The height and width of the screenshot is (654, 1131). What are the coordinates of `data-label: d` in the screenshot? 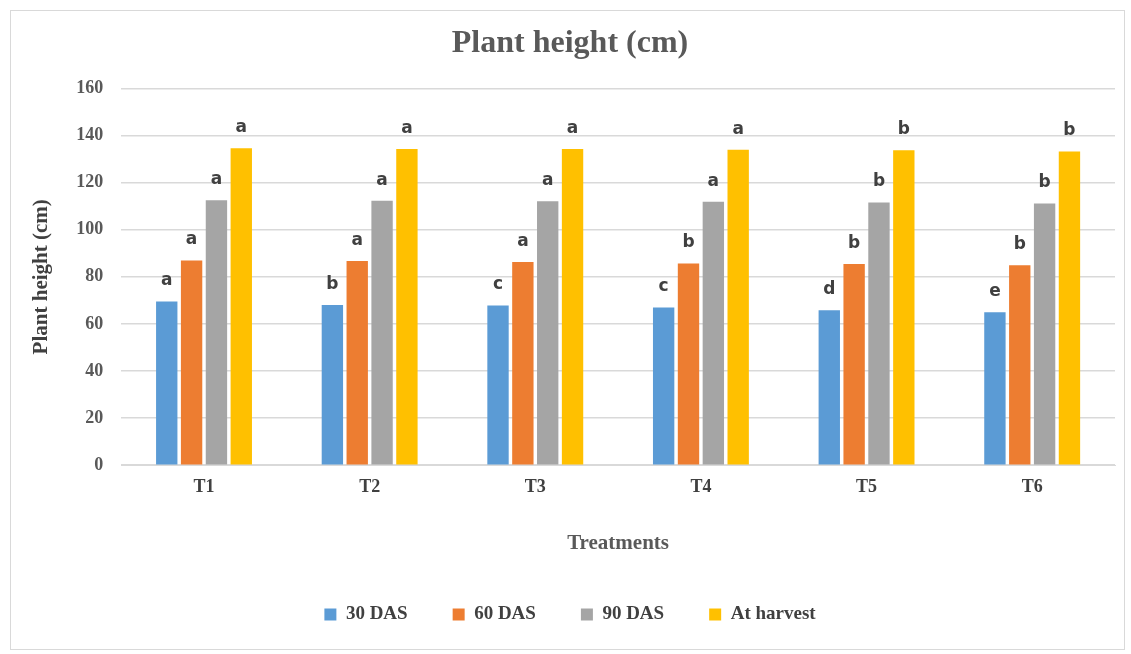 It's located at (829, 288).